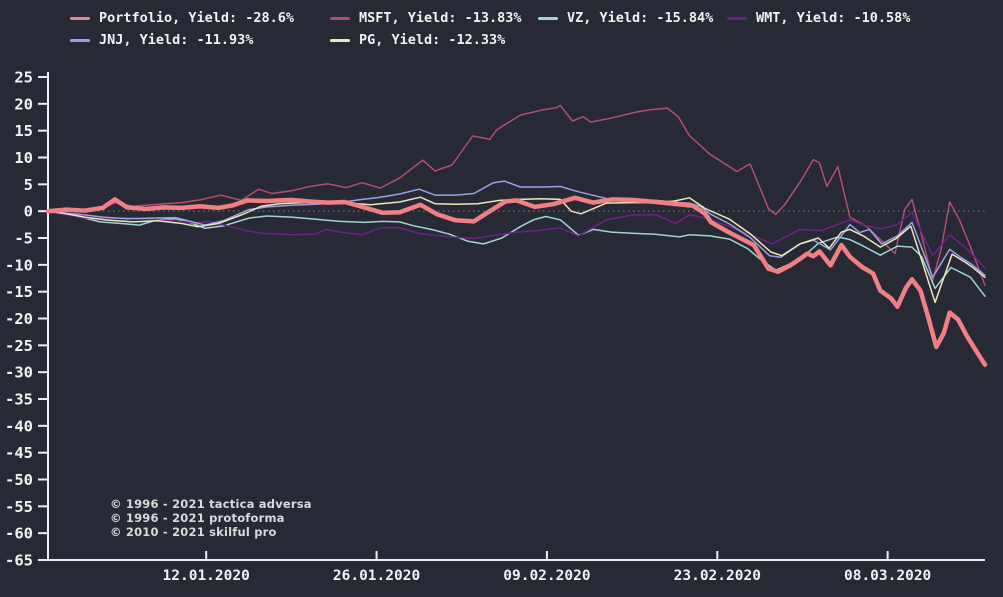  I want to click on y-tick-label: -55, so click(19, 507).